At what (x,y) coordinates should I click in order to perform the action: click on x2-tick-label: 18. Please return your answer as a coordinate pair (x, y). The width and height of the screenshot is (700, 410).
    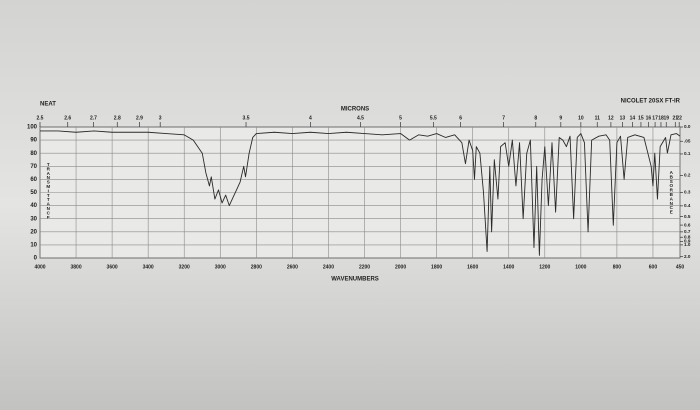
    Looking at the image, I should click on (661, 118).